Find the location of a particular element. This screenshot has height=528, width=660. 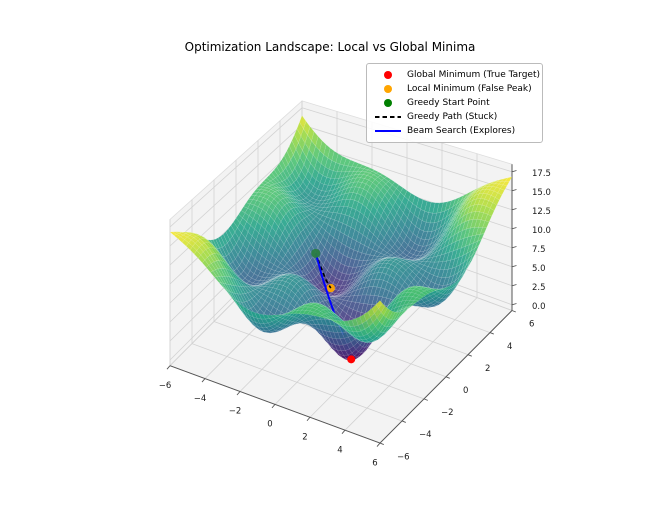

dashed-line-icon is located at coordinates (388, 117).